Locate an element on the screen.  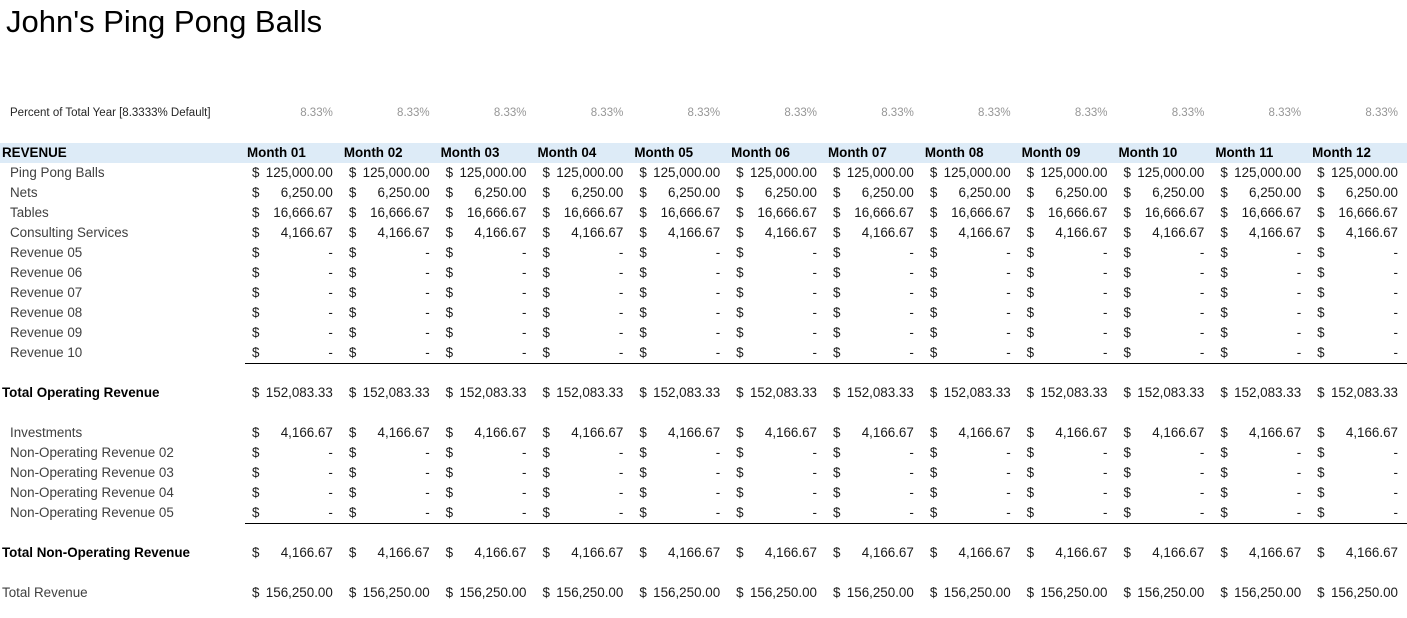
amount-cell-consulting-services-month-7: $4,166.67 is located at coordinates (874, 233).